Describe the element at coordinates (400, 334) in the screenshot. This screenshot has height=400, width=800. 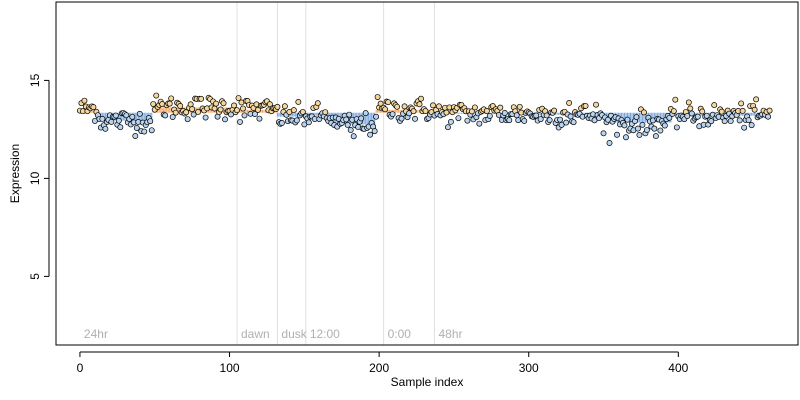
I see `region-label: 0:00` at that location.